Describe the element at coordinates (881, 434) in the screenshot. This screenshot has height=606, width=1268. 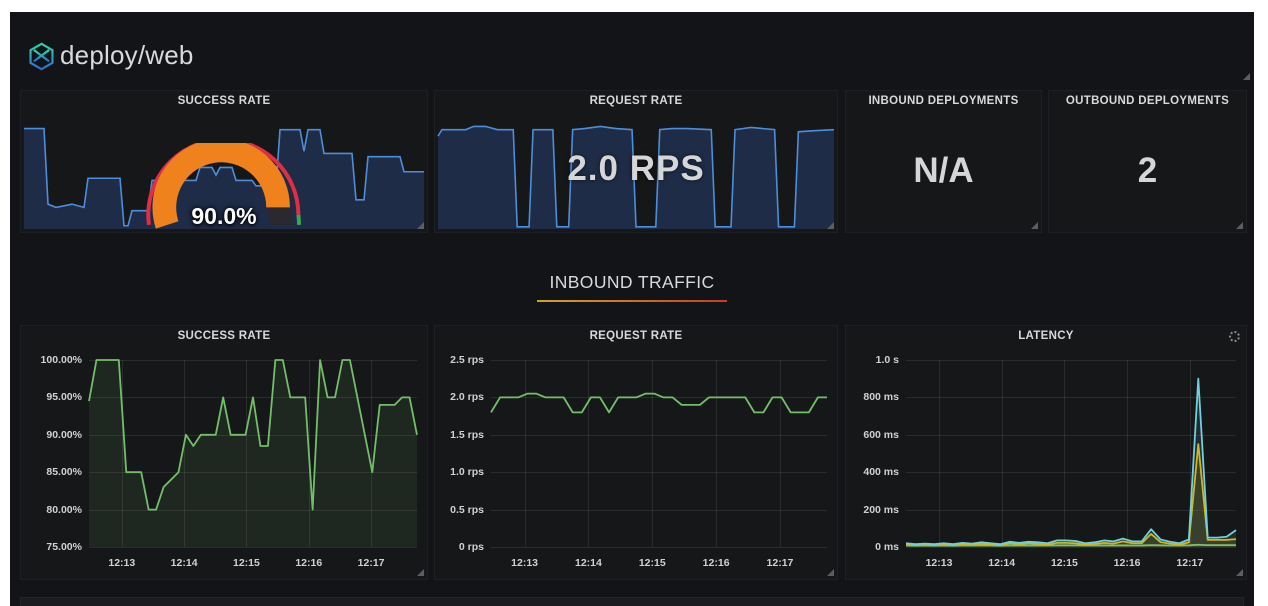
I see `y-axis-label: 600 ms` at that location.